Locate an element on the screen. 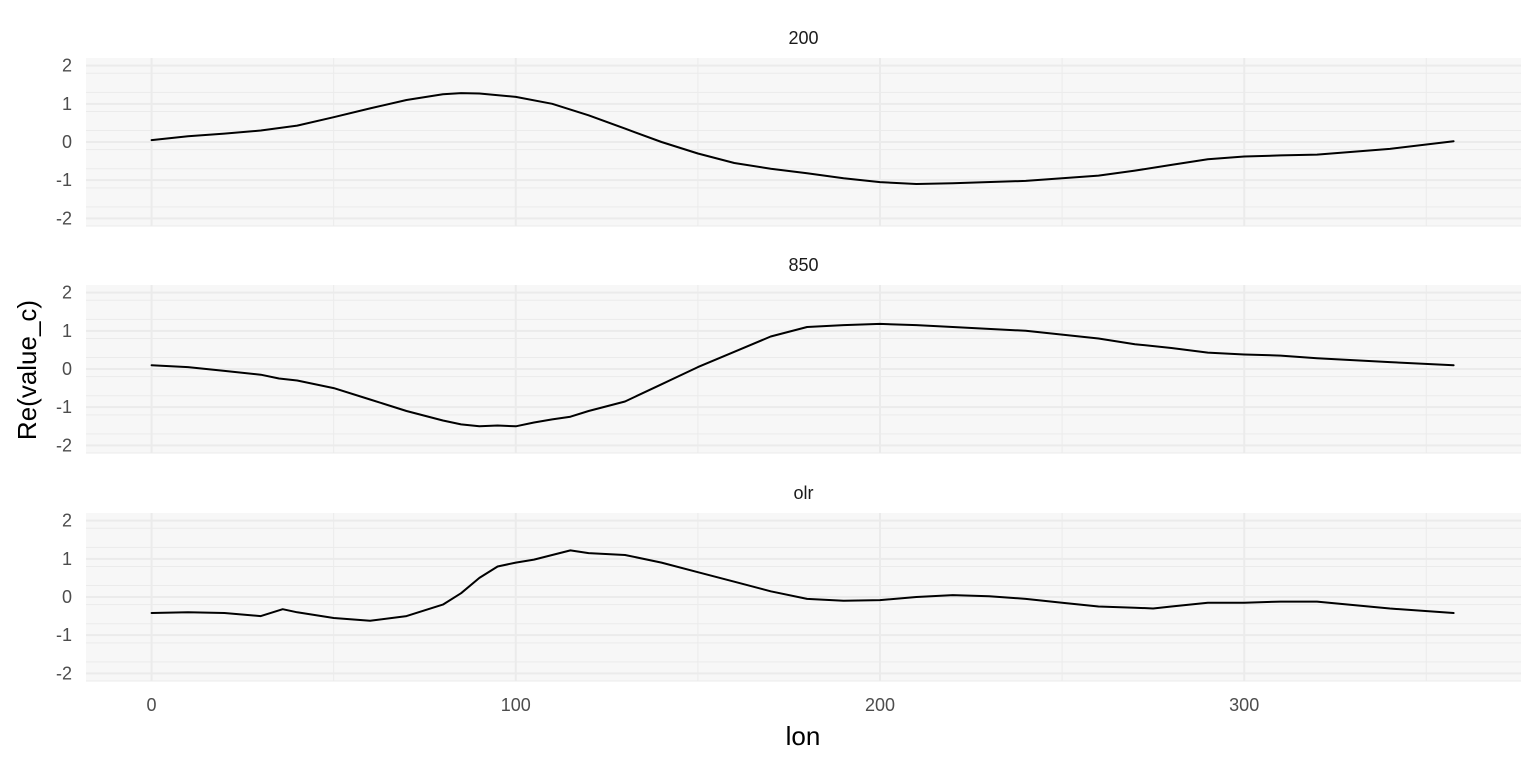 The image size is (1536, 768). facet-strip-label: 200 is located at coordinates (803, 38).